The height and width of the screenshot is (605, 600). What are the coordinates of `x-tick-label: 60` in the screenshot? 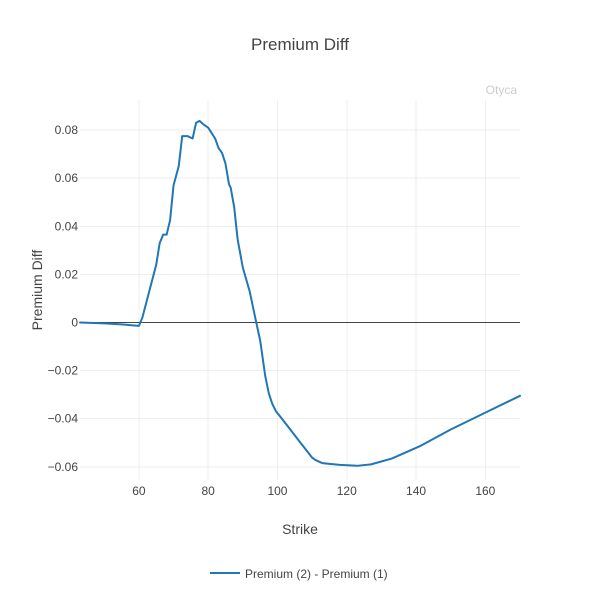 It's located at (139, 491).